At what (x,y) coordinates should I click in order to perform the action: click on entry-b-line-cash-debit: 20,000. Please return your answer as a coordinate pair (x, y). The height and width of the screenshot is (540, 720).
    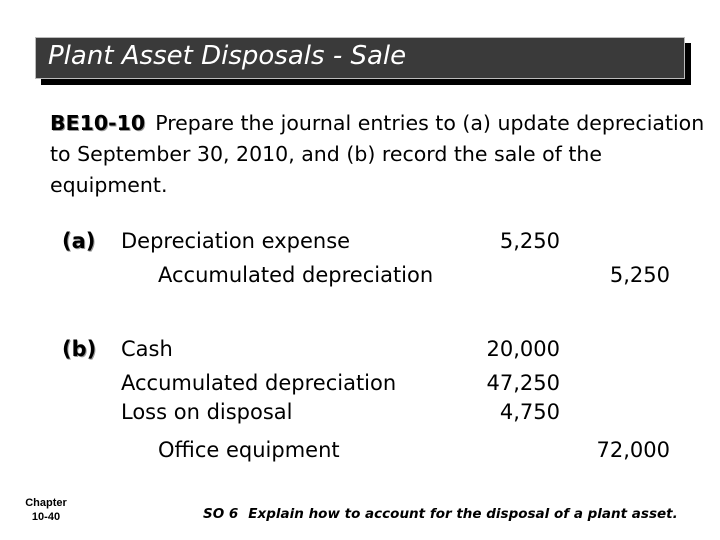
    Looking at the image, I should click on (523, 349).